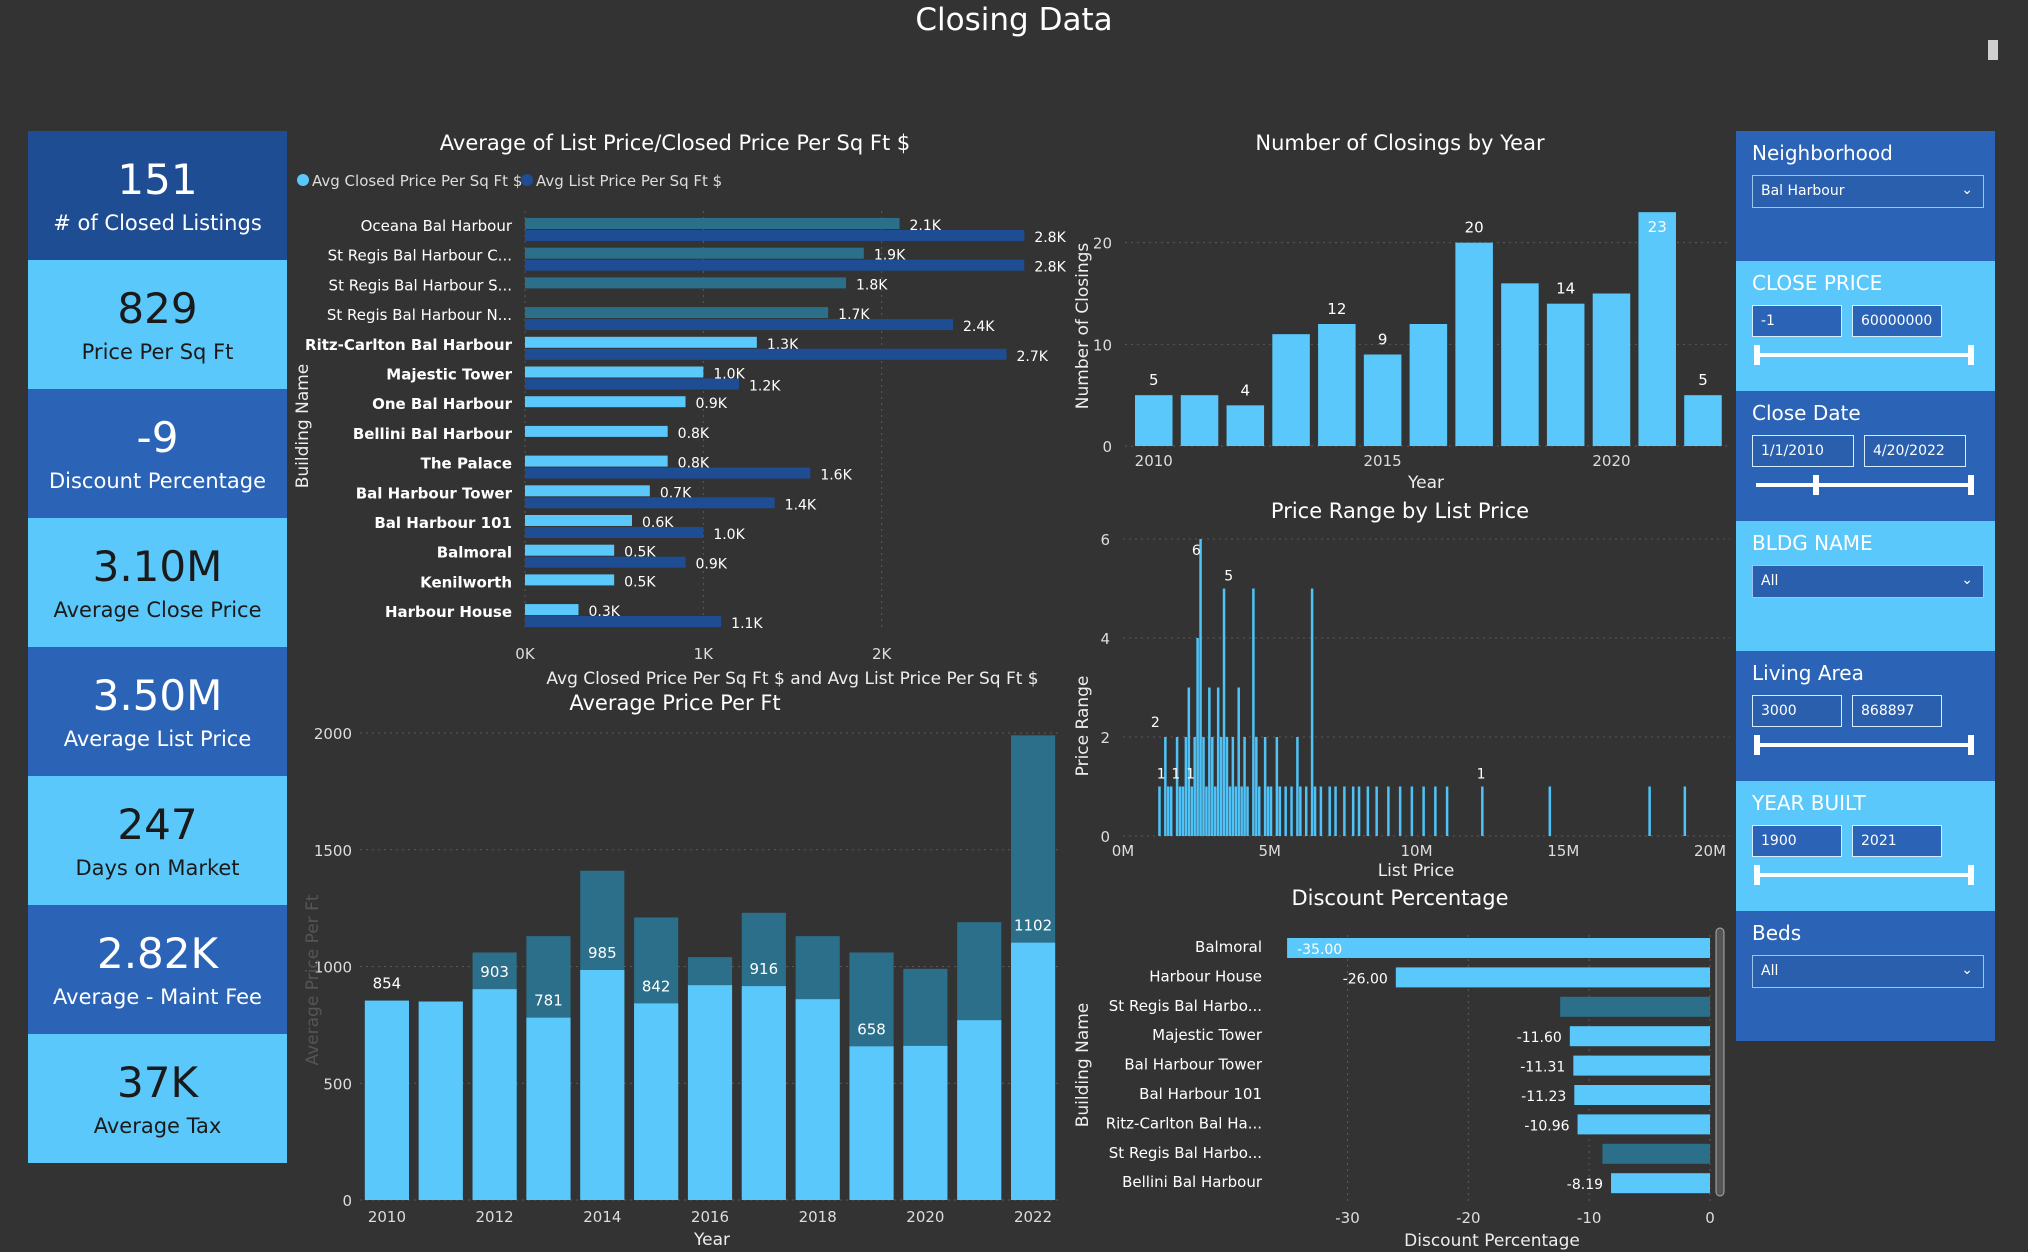 This screenshot has height=1252, width=2028. I want to click on y-tick-label: 4, so click(1105, 639).